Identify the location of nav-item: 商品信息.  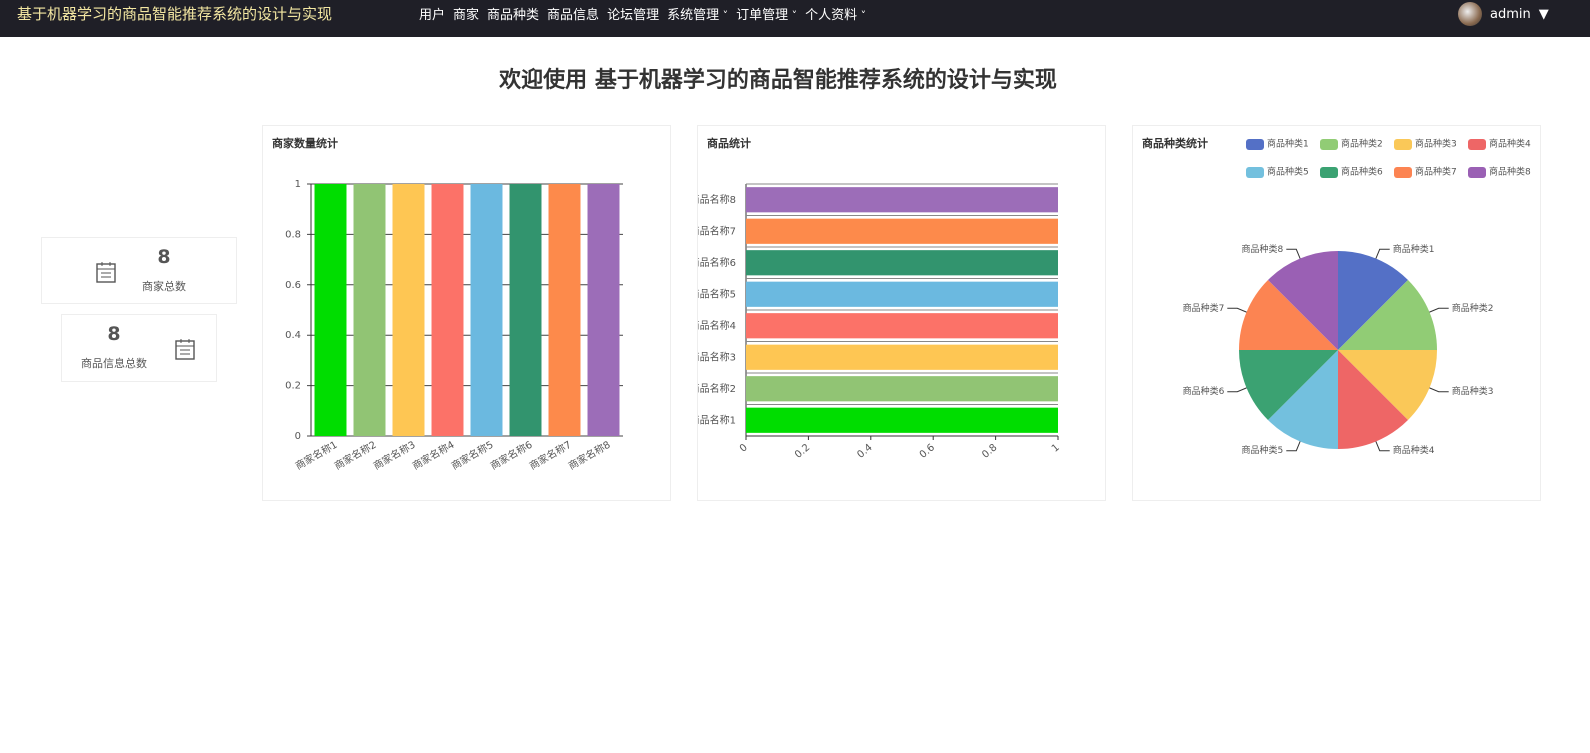
(573, 15).